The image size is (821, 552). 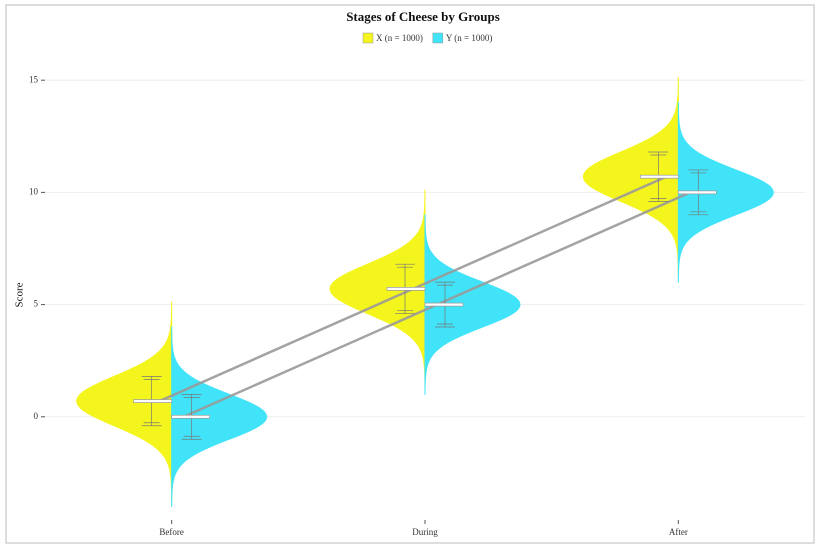 What do you see at coordinates (20, 294) in the screenshot?
I see `y-axis-label: Score` at bounding box center [20, 294].